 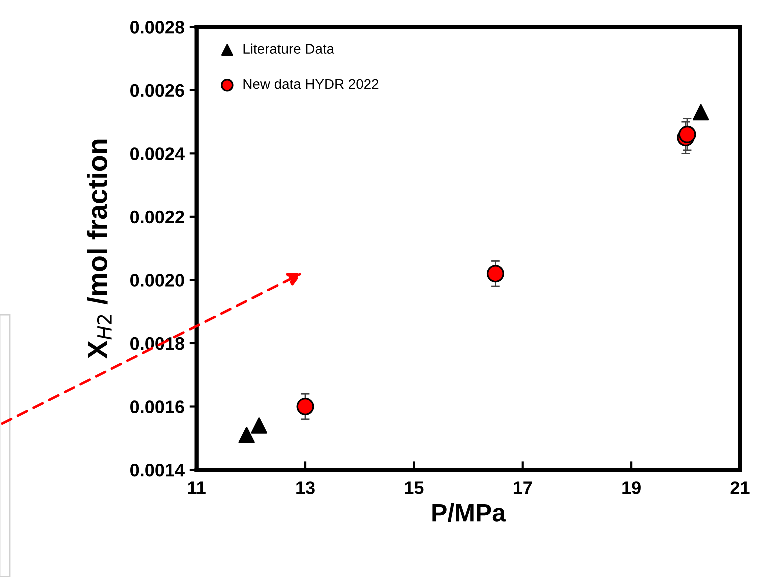 I want to click on y-tick-label: 0.0022, so click(x=157, y=217).